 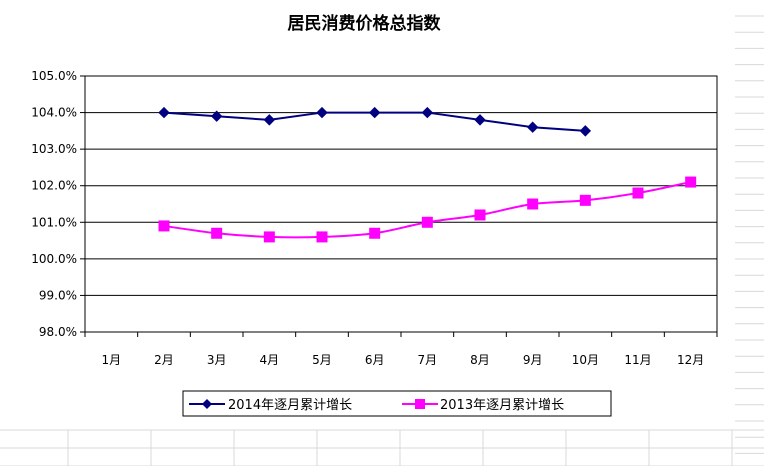 I want to click on legend: 2014年逐月累计增长 2013年逐月累计增长, so click(x=397, y=403).